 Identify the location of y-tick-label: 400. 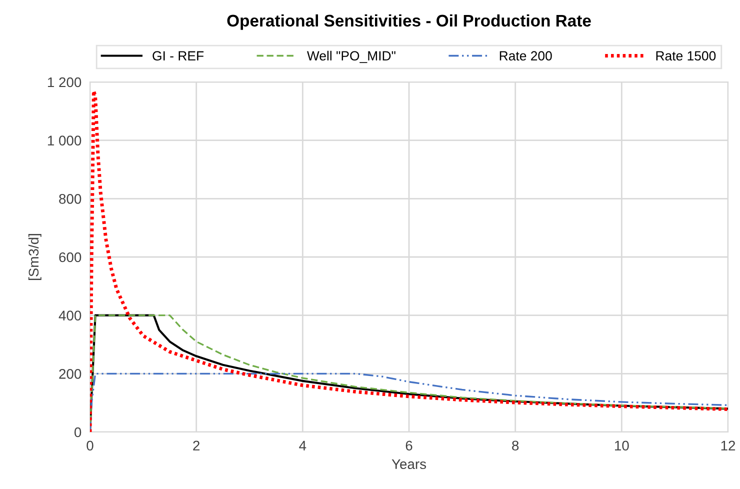
(70, 315).